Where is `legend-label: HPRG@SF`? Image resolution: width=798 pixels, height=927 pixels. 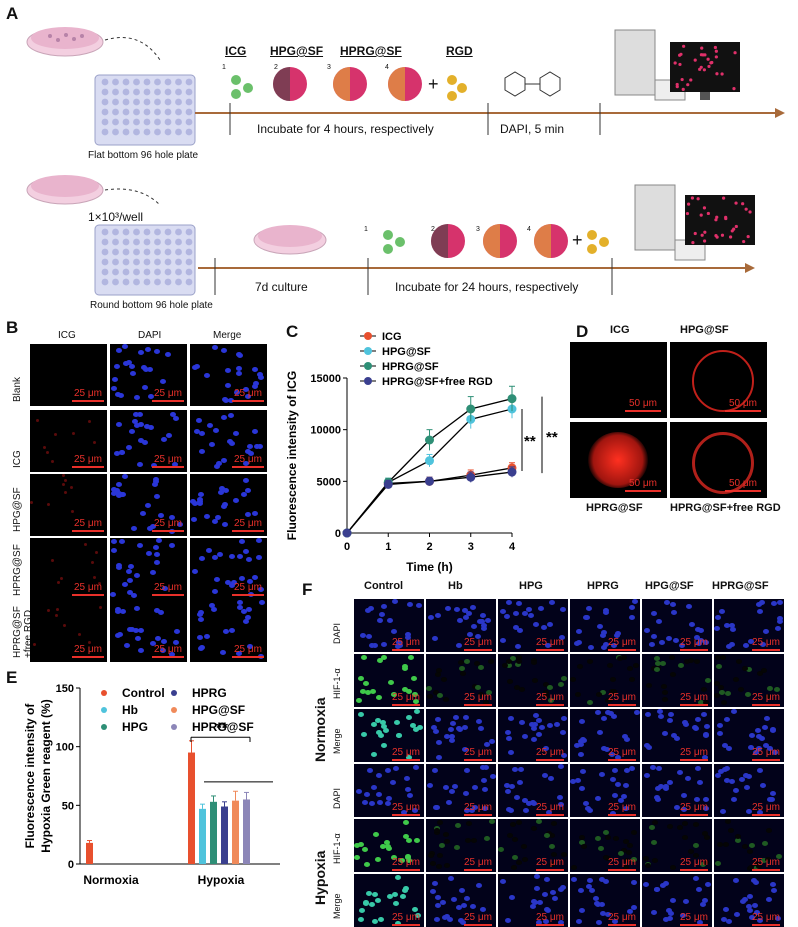
legend-label: HPRG@SF is located at coordinates (223, 727).